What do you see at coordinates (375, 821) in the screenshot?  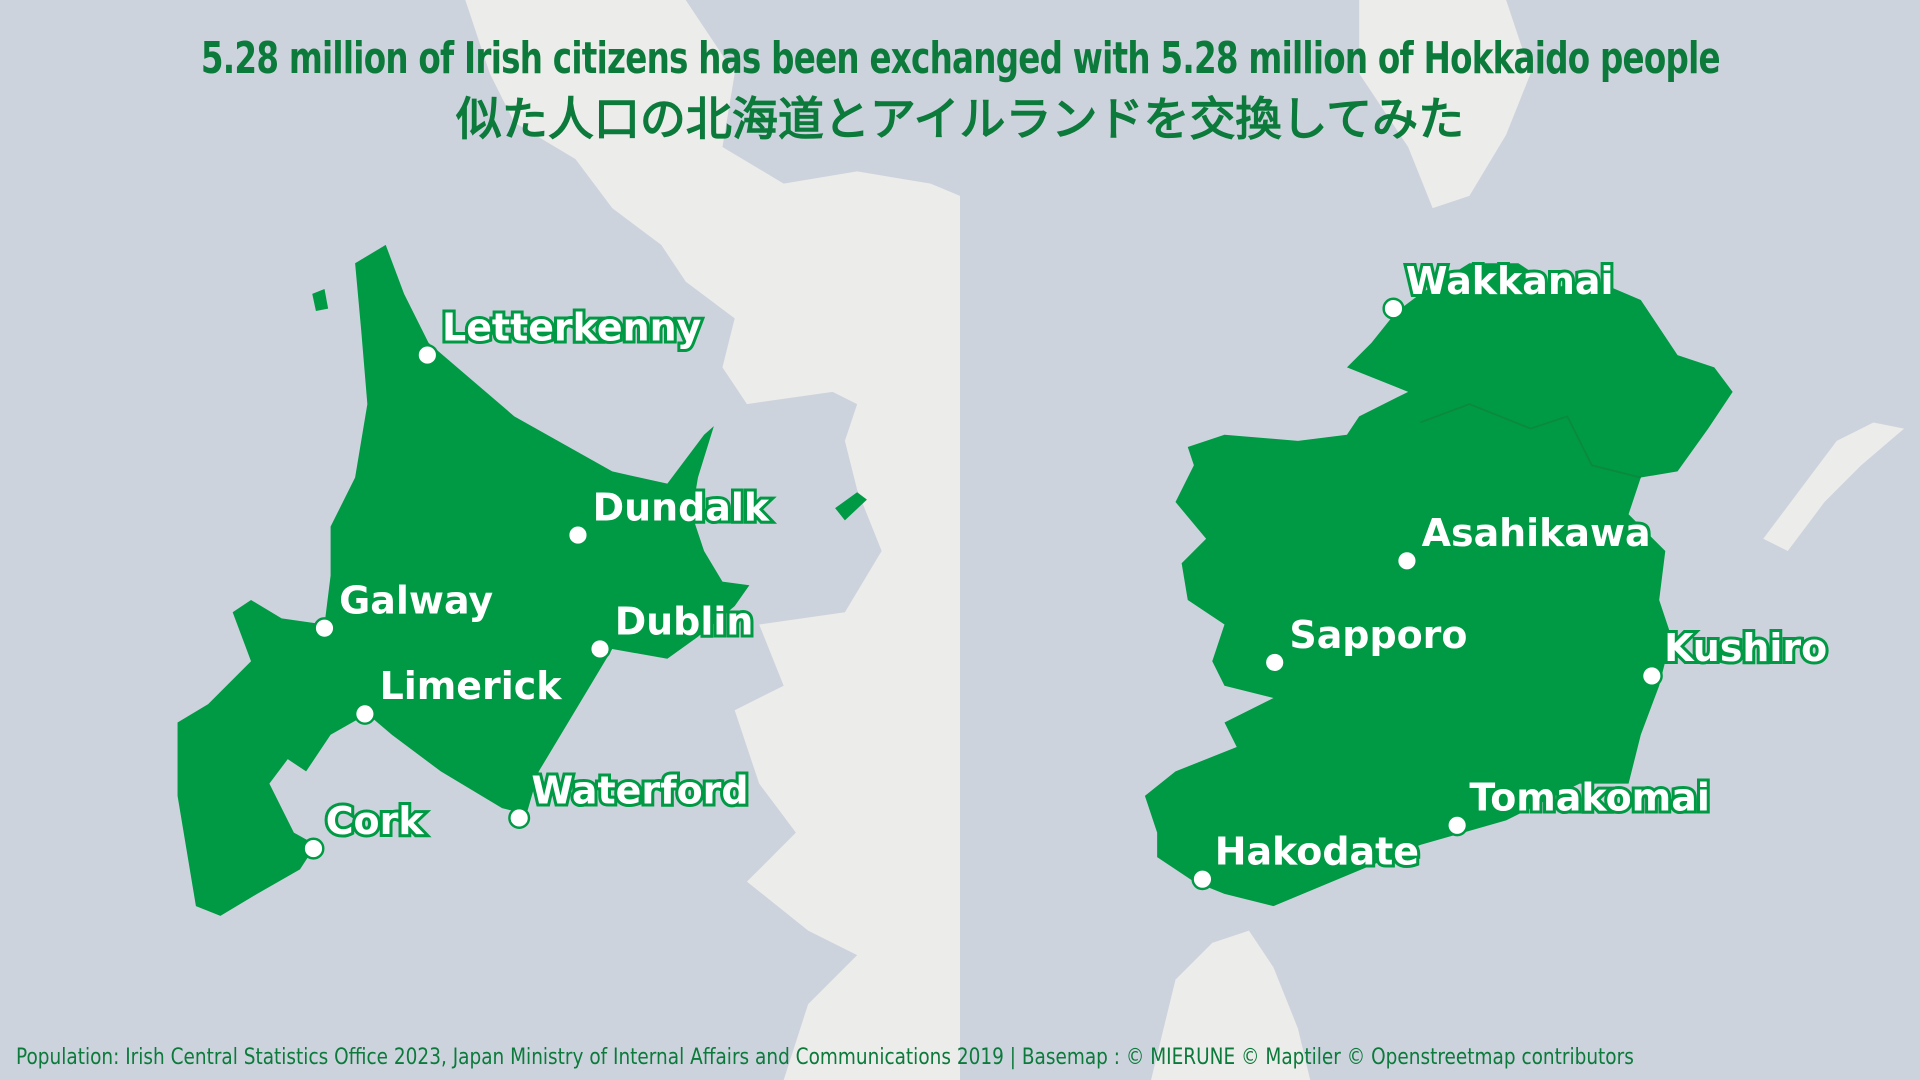 I see `city-label: Cork` at bounding box center [375, 821].